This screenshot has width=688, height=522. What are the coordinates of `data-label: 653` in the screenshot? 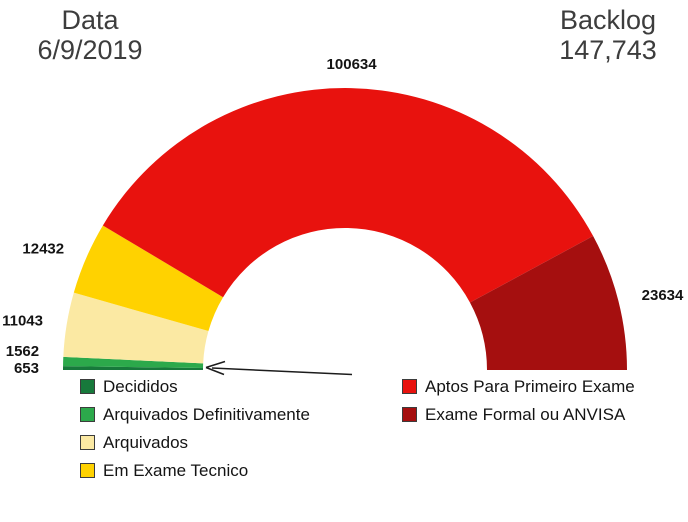 It's located at (26, 368).